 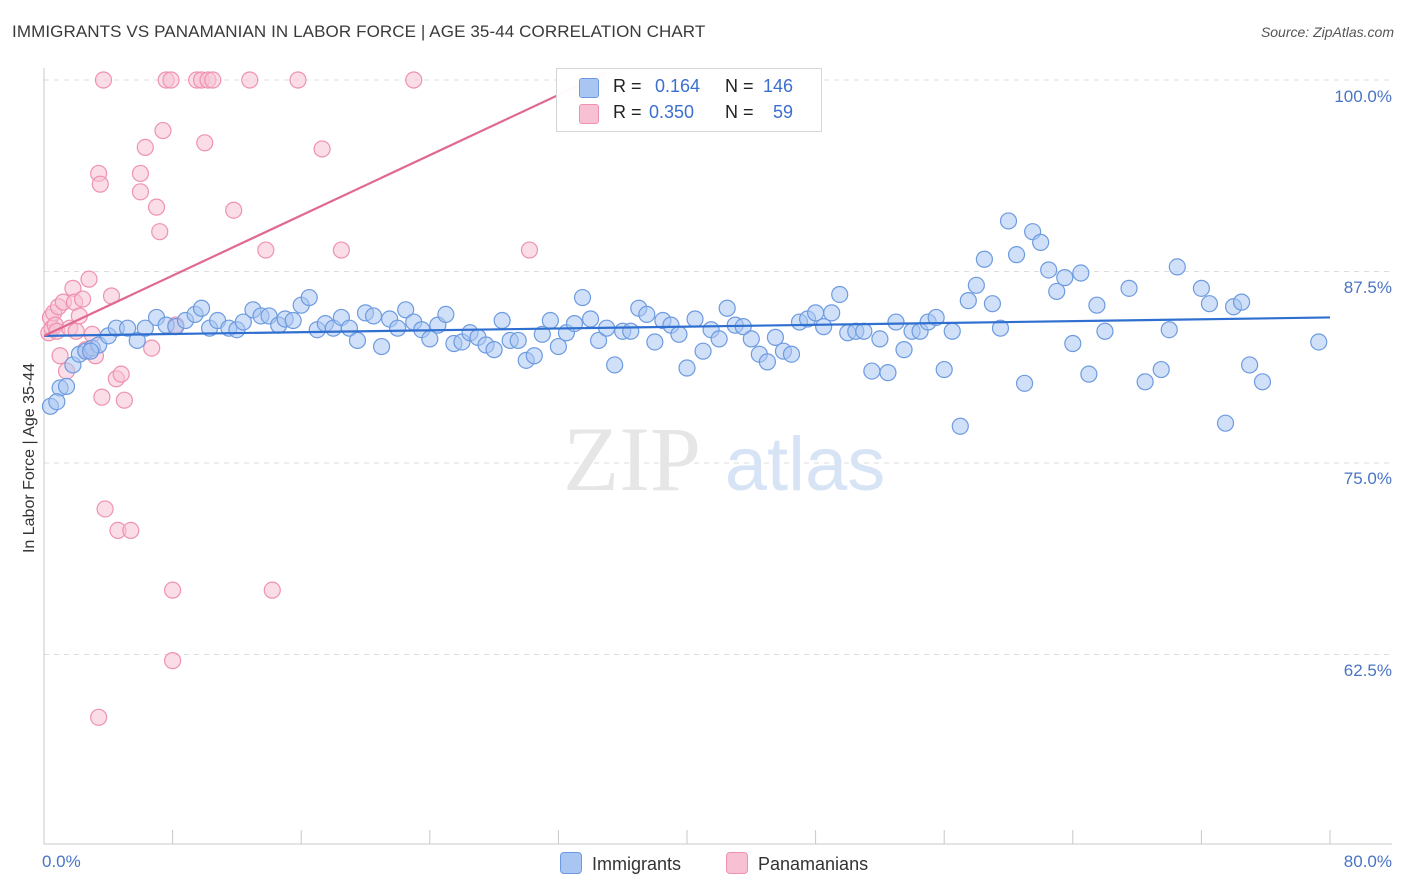 What do you see at coordinates (689, 100) in the screenshot?
I see `stats-legend: R = 0.164 N = 146 R = 0.350 N = 59` at bounding box center [689, 100].